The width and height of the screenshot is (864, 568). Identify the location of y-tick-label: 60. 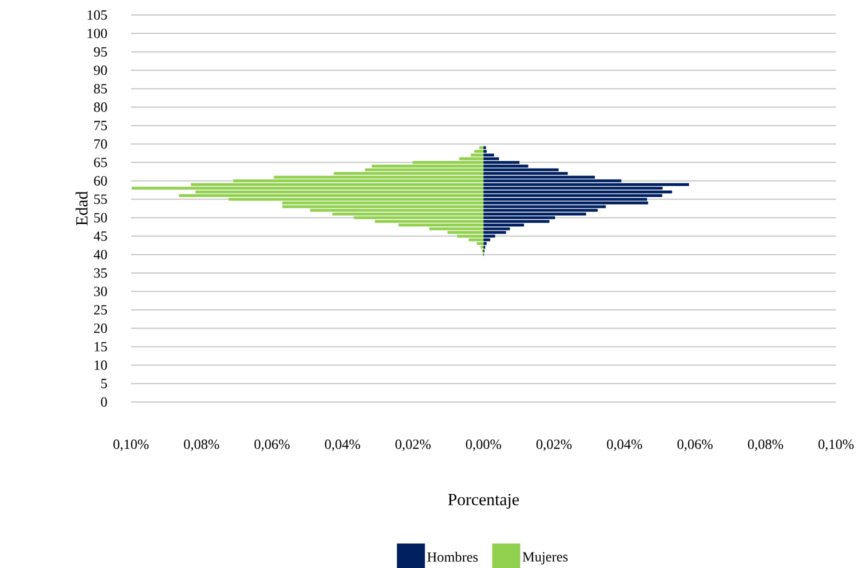
(100, 181).